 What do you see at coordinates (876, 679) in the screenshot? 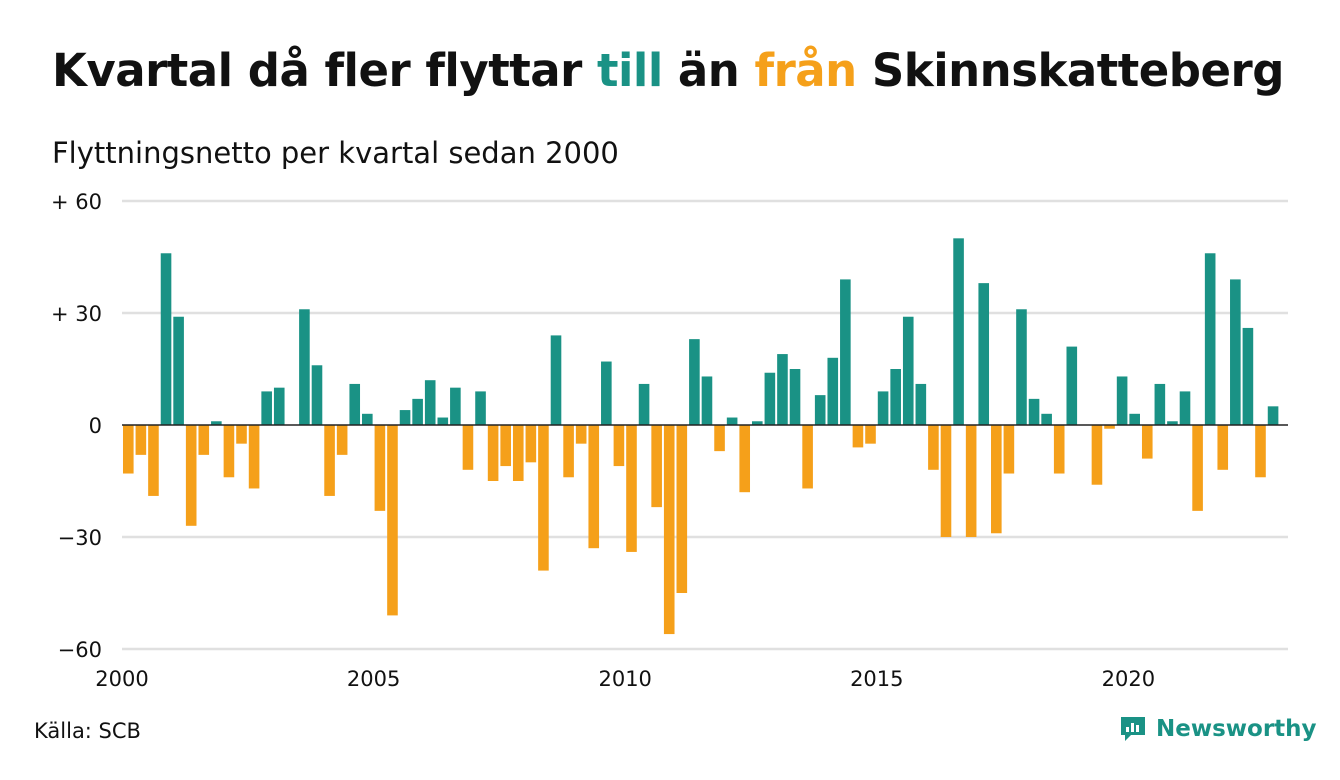
I see `x-tick-label: 2015` at bounding box center [876, 679].